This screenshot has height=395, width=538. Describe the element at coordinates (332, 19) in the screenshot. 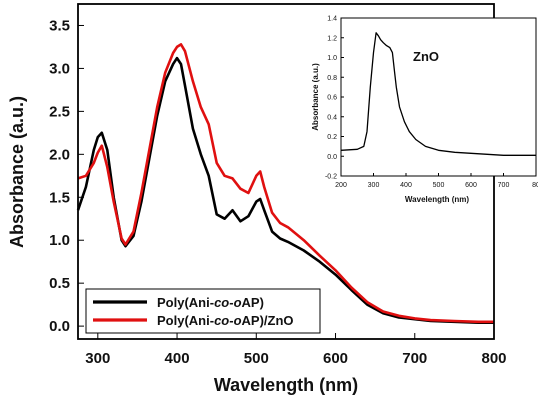

I see `inset-y-tick-label: 1.4` at that location.